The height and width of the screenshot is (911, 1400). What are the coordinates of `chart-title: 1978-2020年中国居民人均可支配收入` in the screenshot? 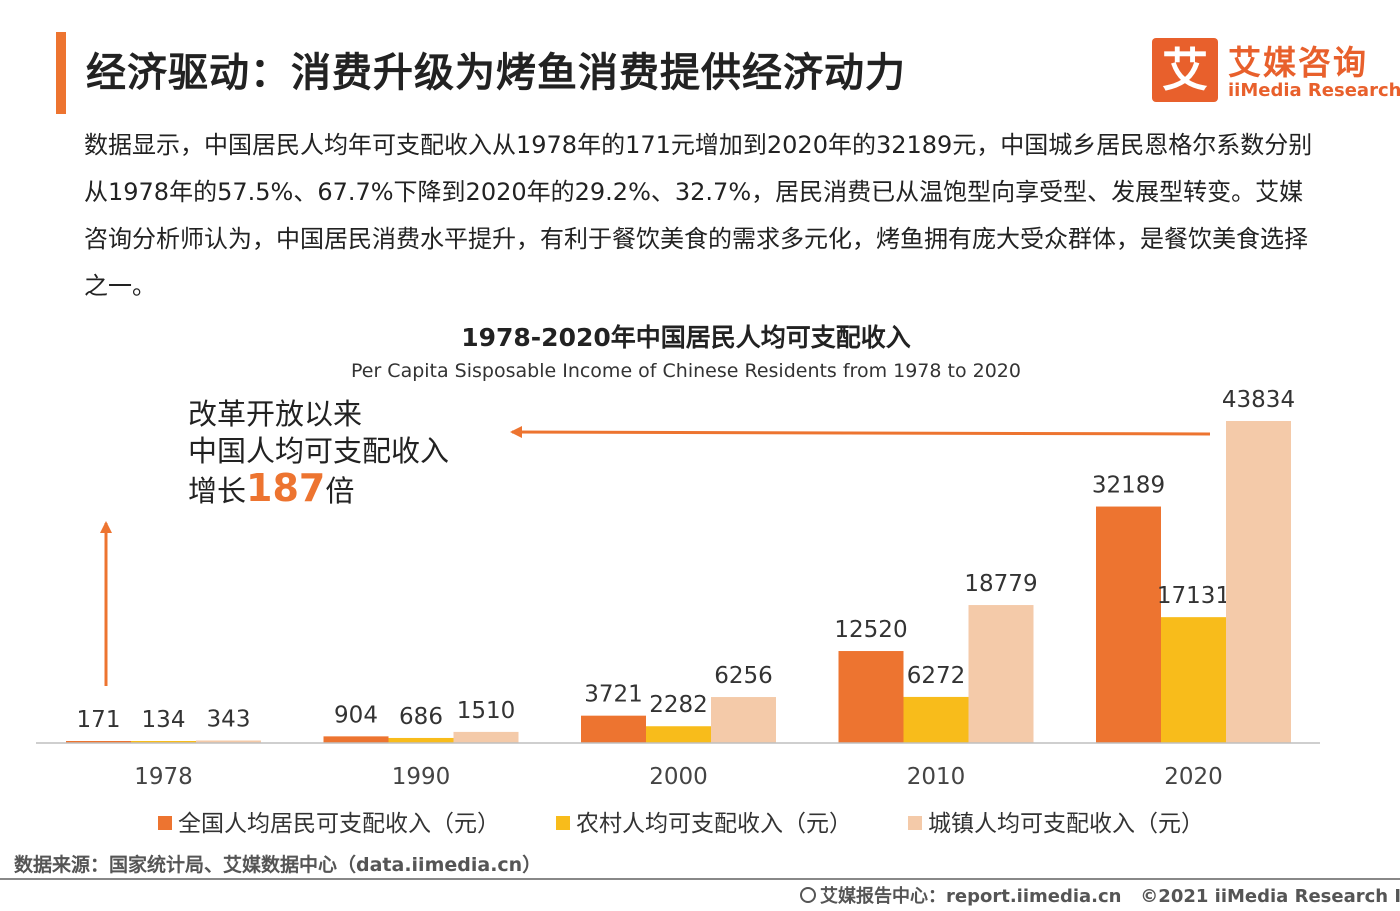 It's located at (686, 337).